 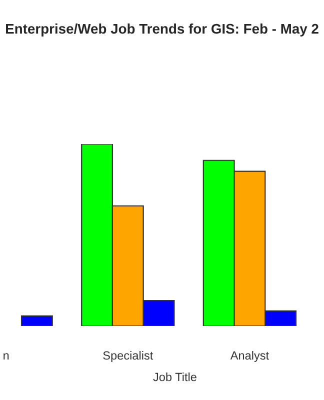 I want to click on bar, so click(x=36, y=320).